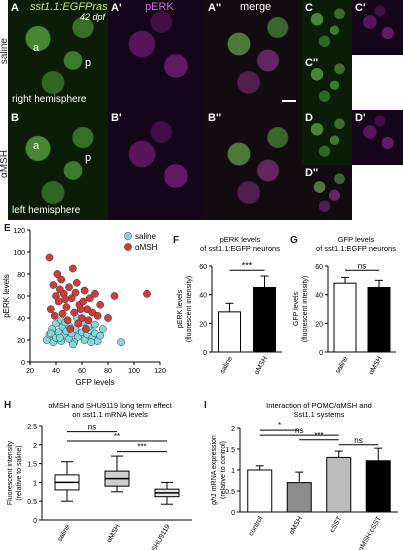  Describe the element at coordinates (319, 414) in the screenshot. I see `chart-title: Sst1.1 systems` at that location.